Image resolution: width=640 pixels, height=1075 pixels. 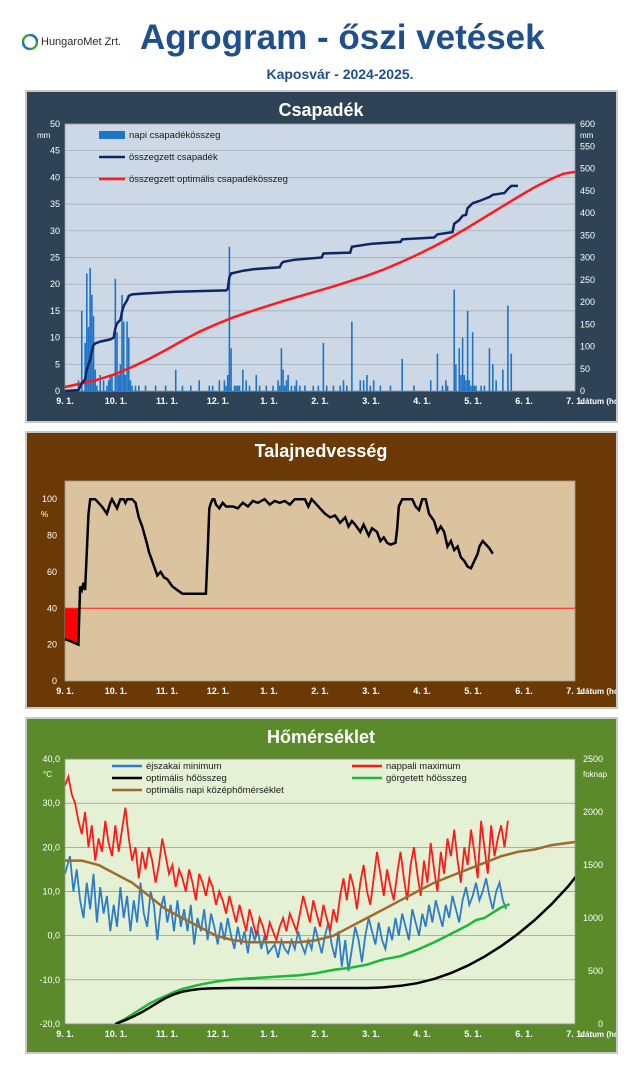 I want to click on y-tick-label-right: 500, so click(x=595, y=971).